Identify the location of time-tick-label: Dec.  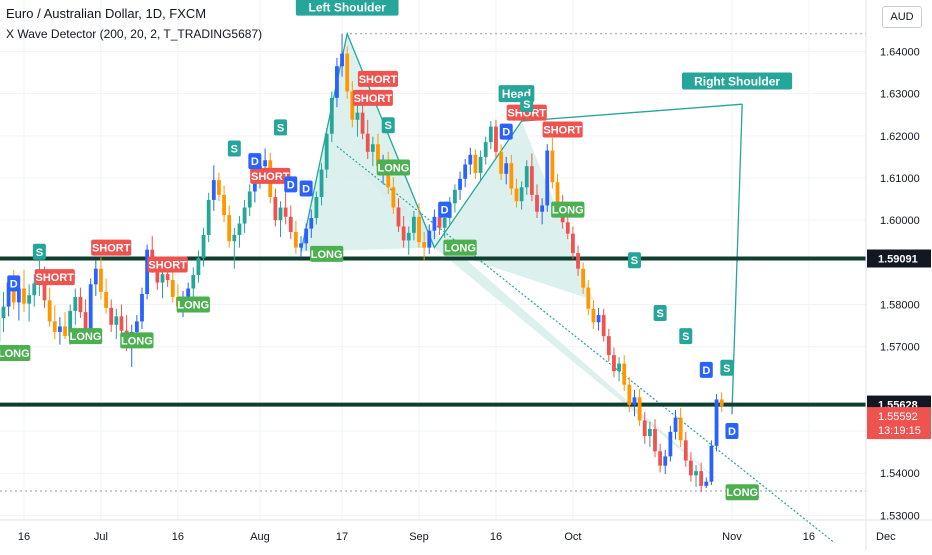
(886, 537).